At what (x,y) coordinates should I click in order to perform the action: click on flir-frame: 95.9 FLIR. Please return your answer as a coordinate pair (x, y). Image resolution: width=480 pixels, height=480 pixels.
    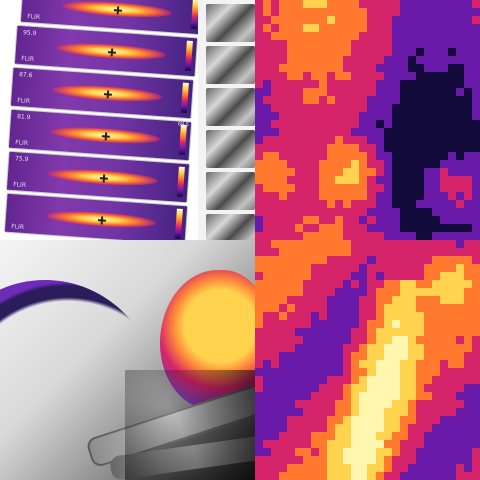
    Looking at the image, I should click on (106, 51).